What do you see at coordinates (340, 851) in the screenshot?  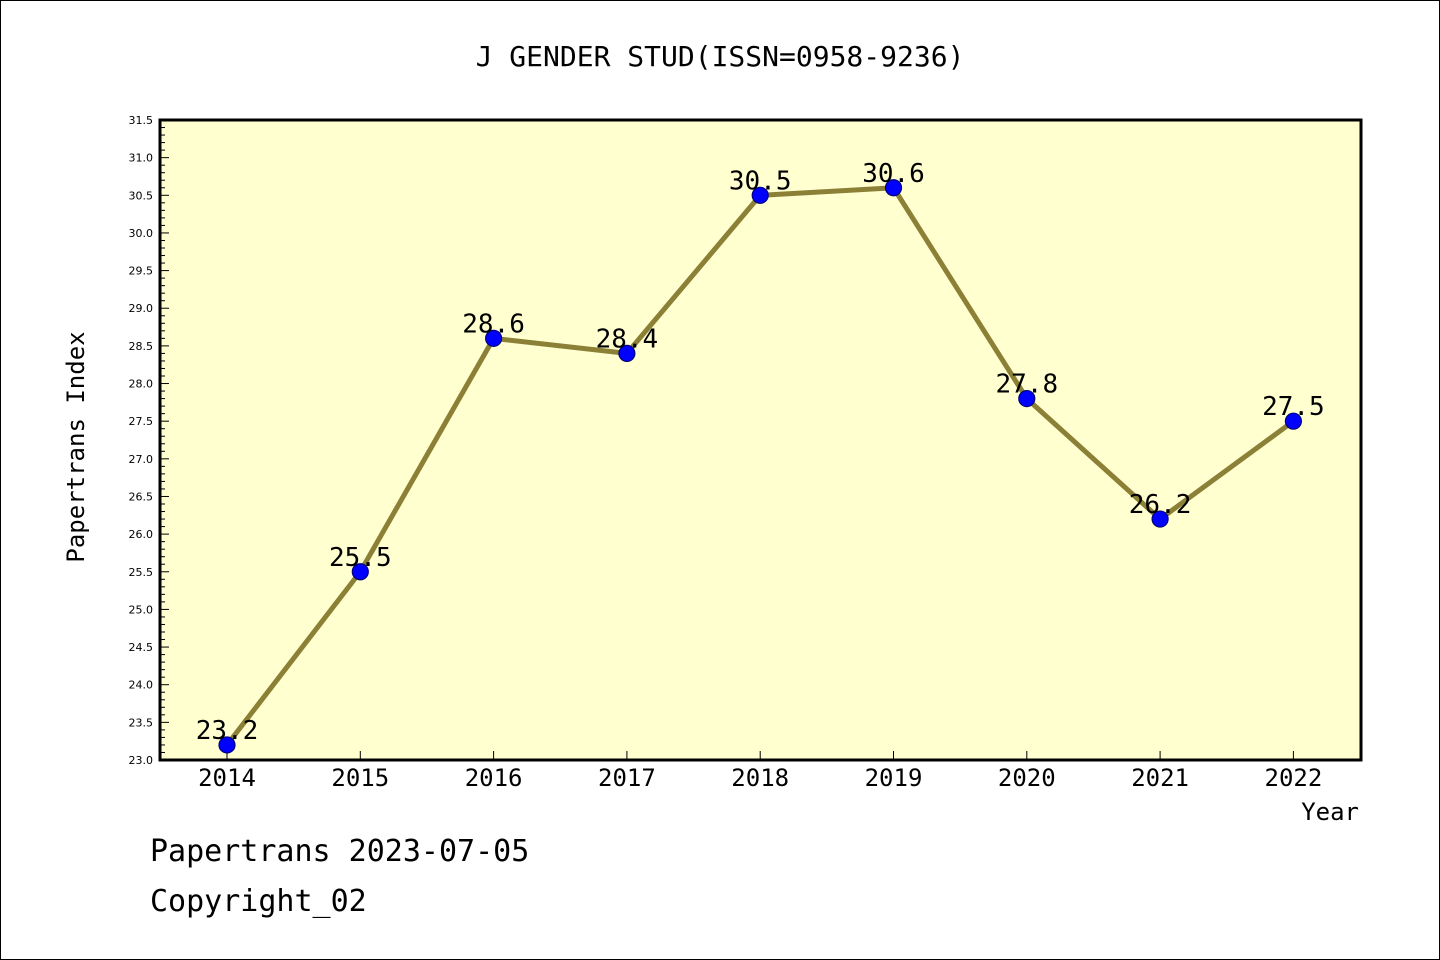 I see `footer-date: Papertrans 2023-07-05` at bounding box center [340, 851].